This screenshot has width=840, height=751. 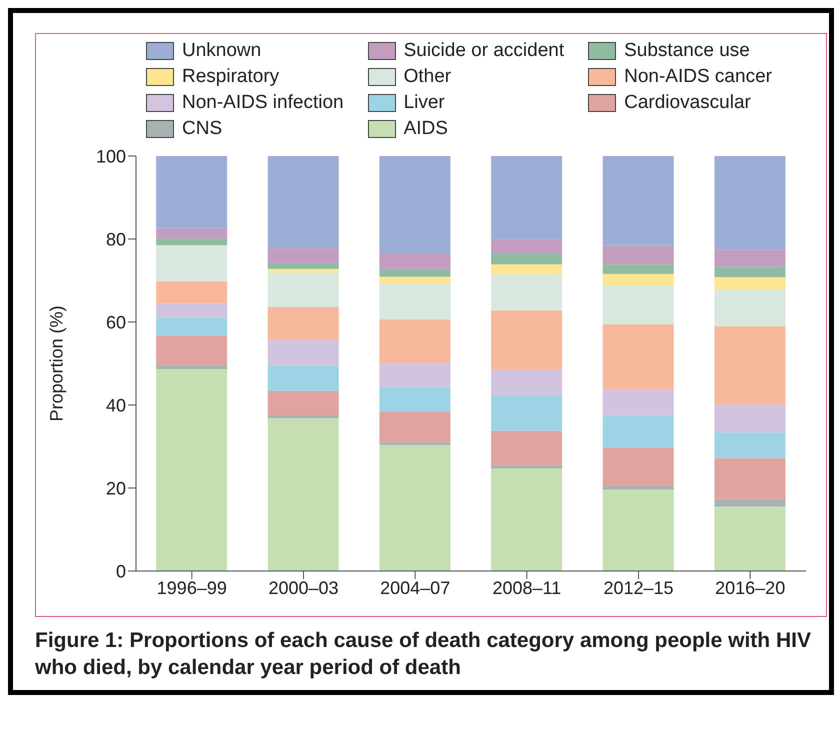 What do you see at coordinates (116, 488) in the screenshot?
I see `y-tick-label: 20` at bounding box center [116, 488].